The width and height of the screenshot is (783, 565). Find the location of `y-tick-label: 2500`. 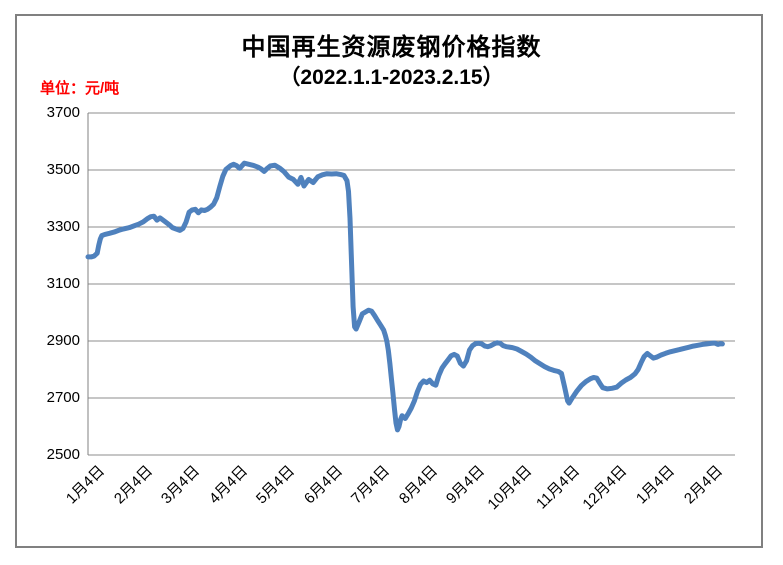

y-tick-label: 2500 is located at coordinates (63, 454).